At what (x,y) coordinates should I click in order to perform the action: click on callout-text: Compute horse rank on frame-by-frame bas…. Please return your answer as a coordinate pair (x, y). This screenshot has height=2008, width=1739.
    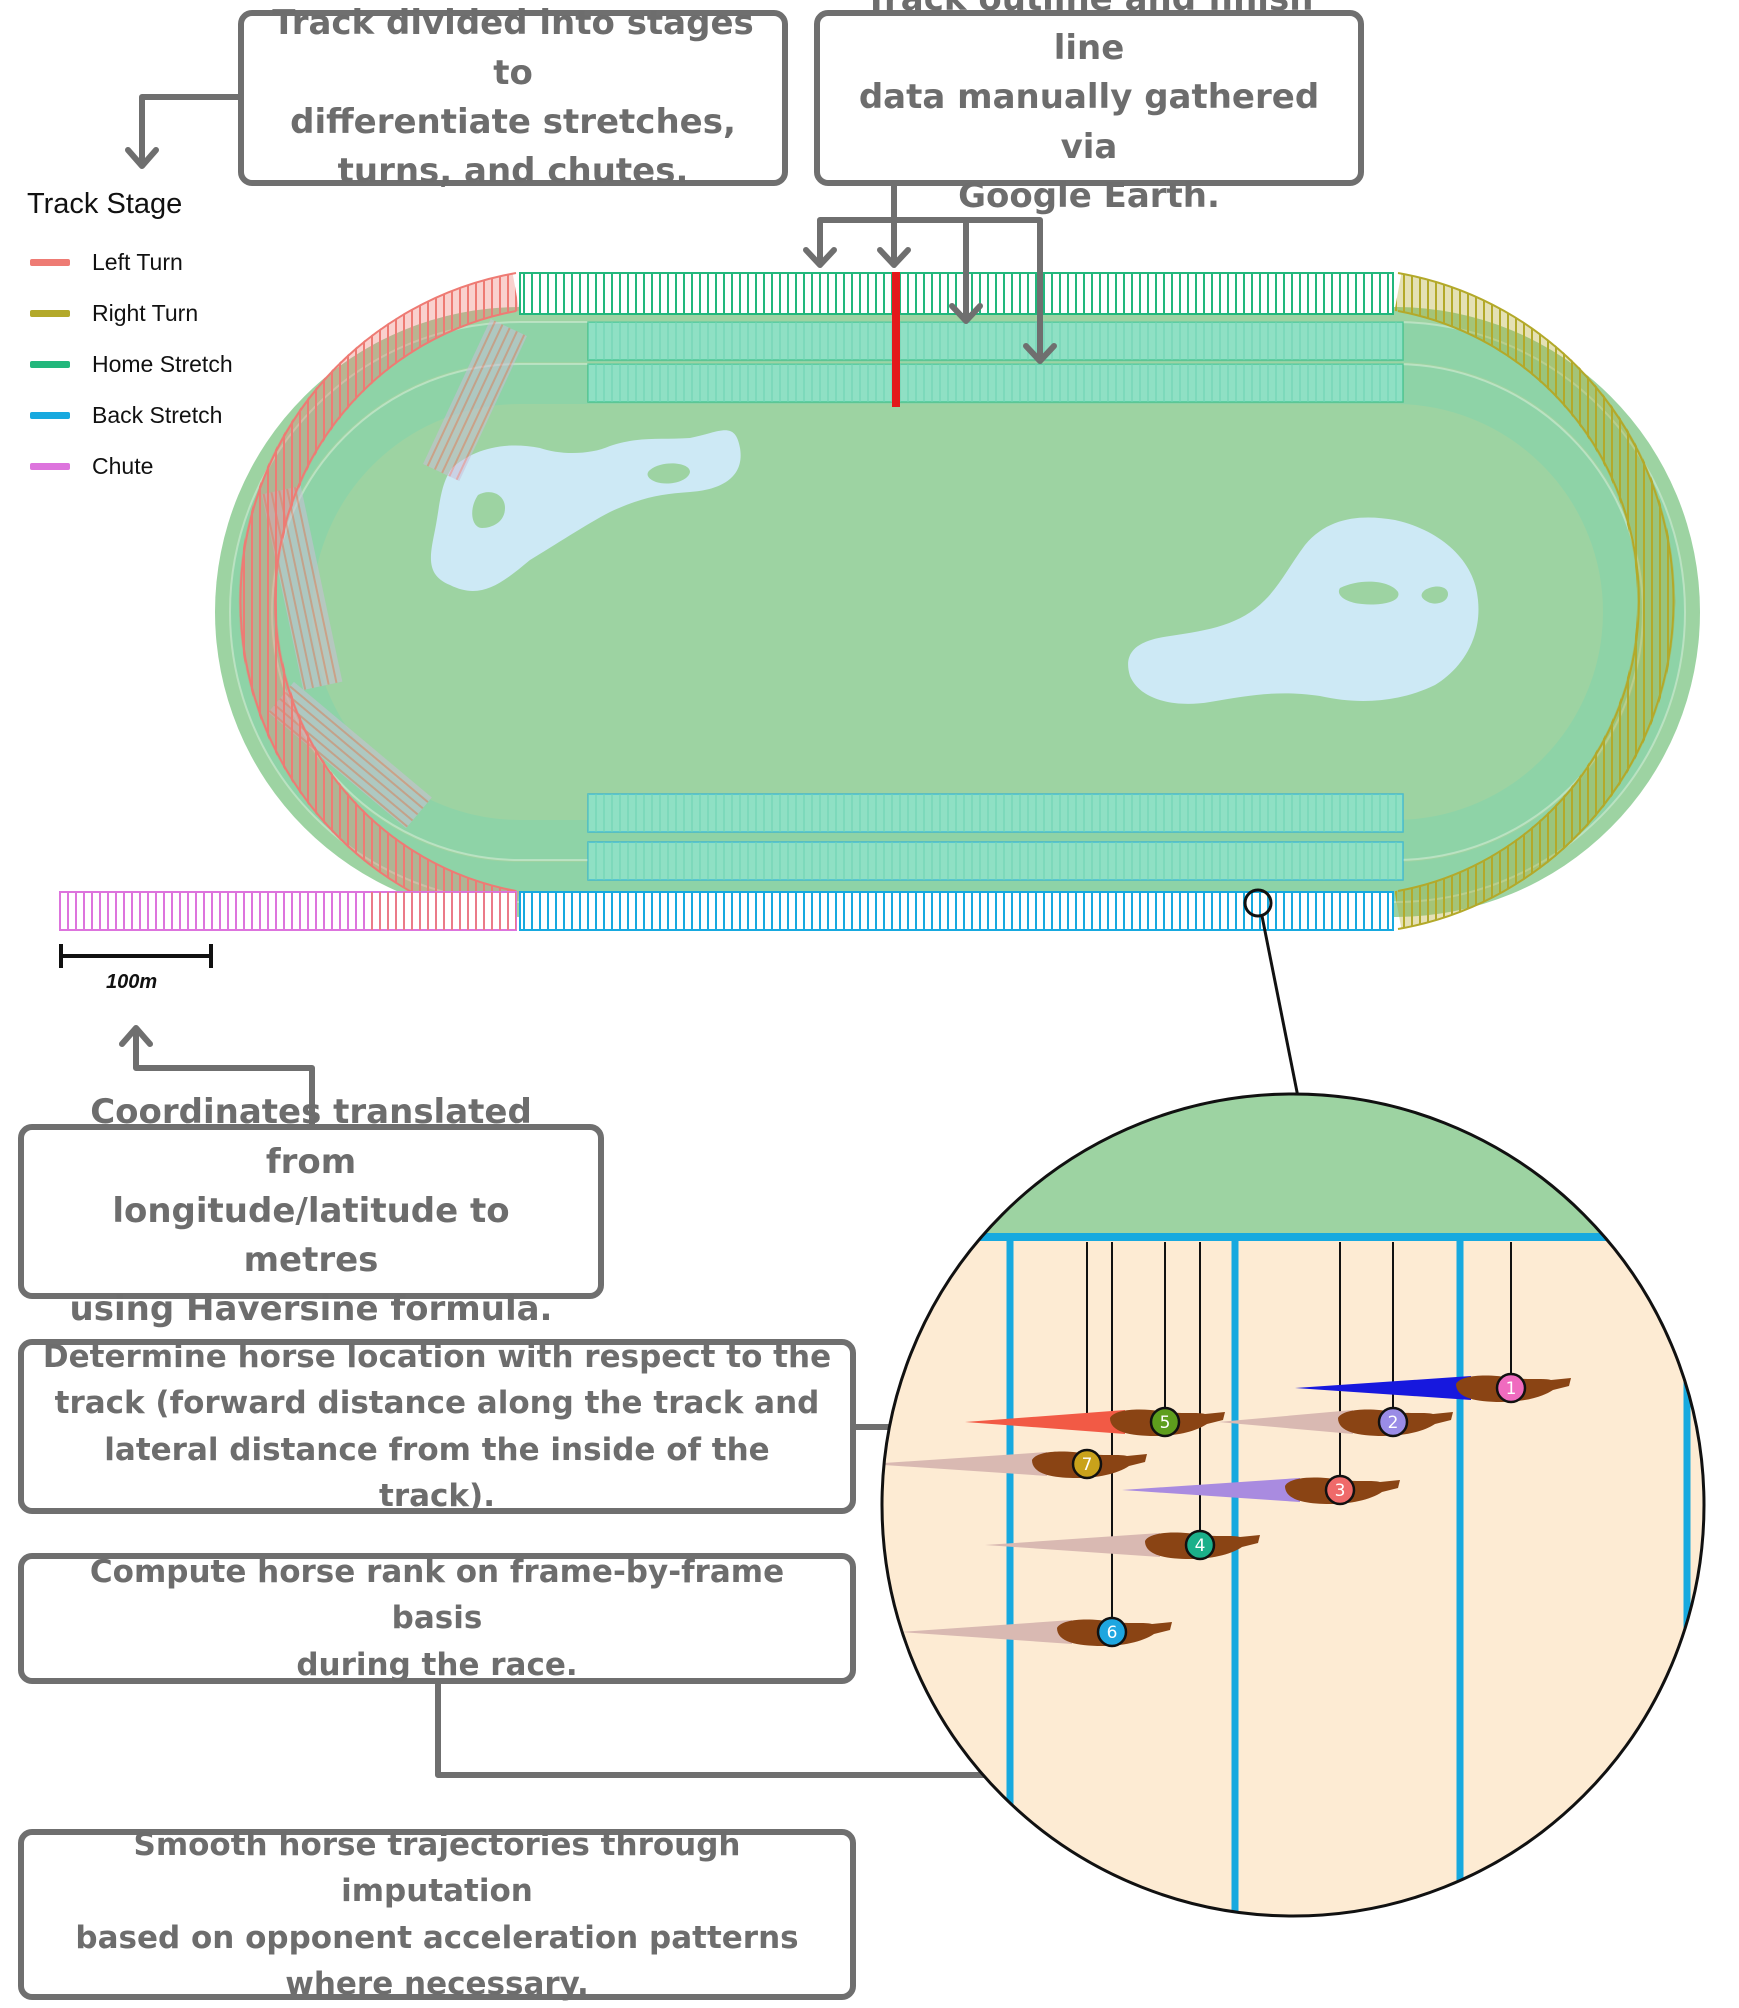
    Looking at the image, I should click on (437, 1595).